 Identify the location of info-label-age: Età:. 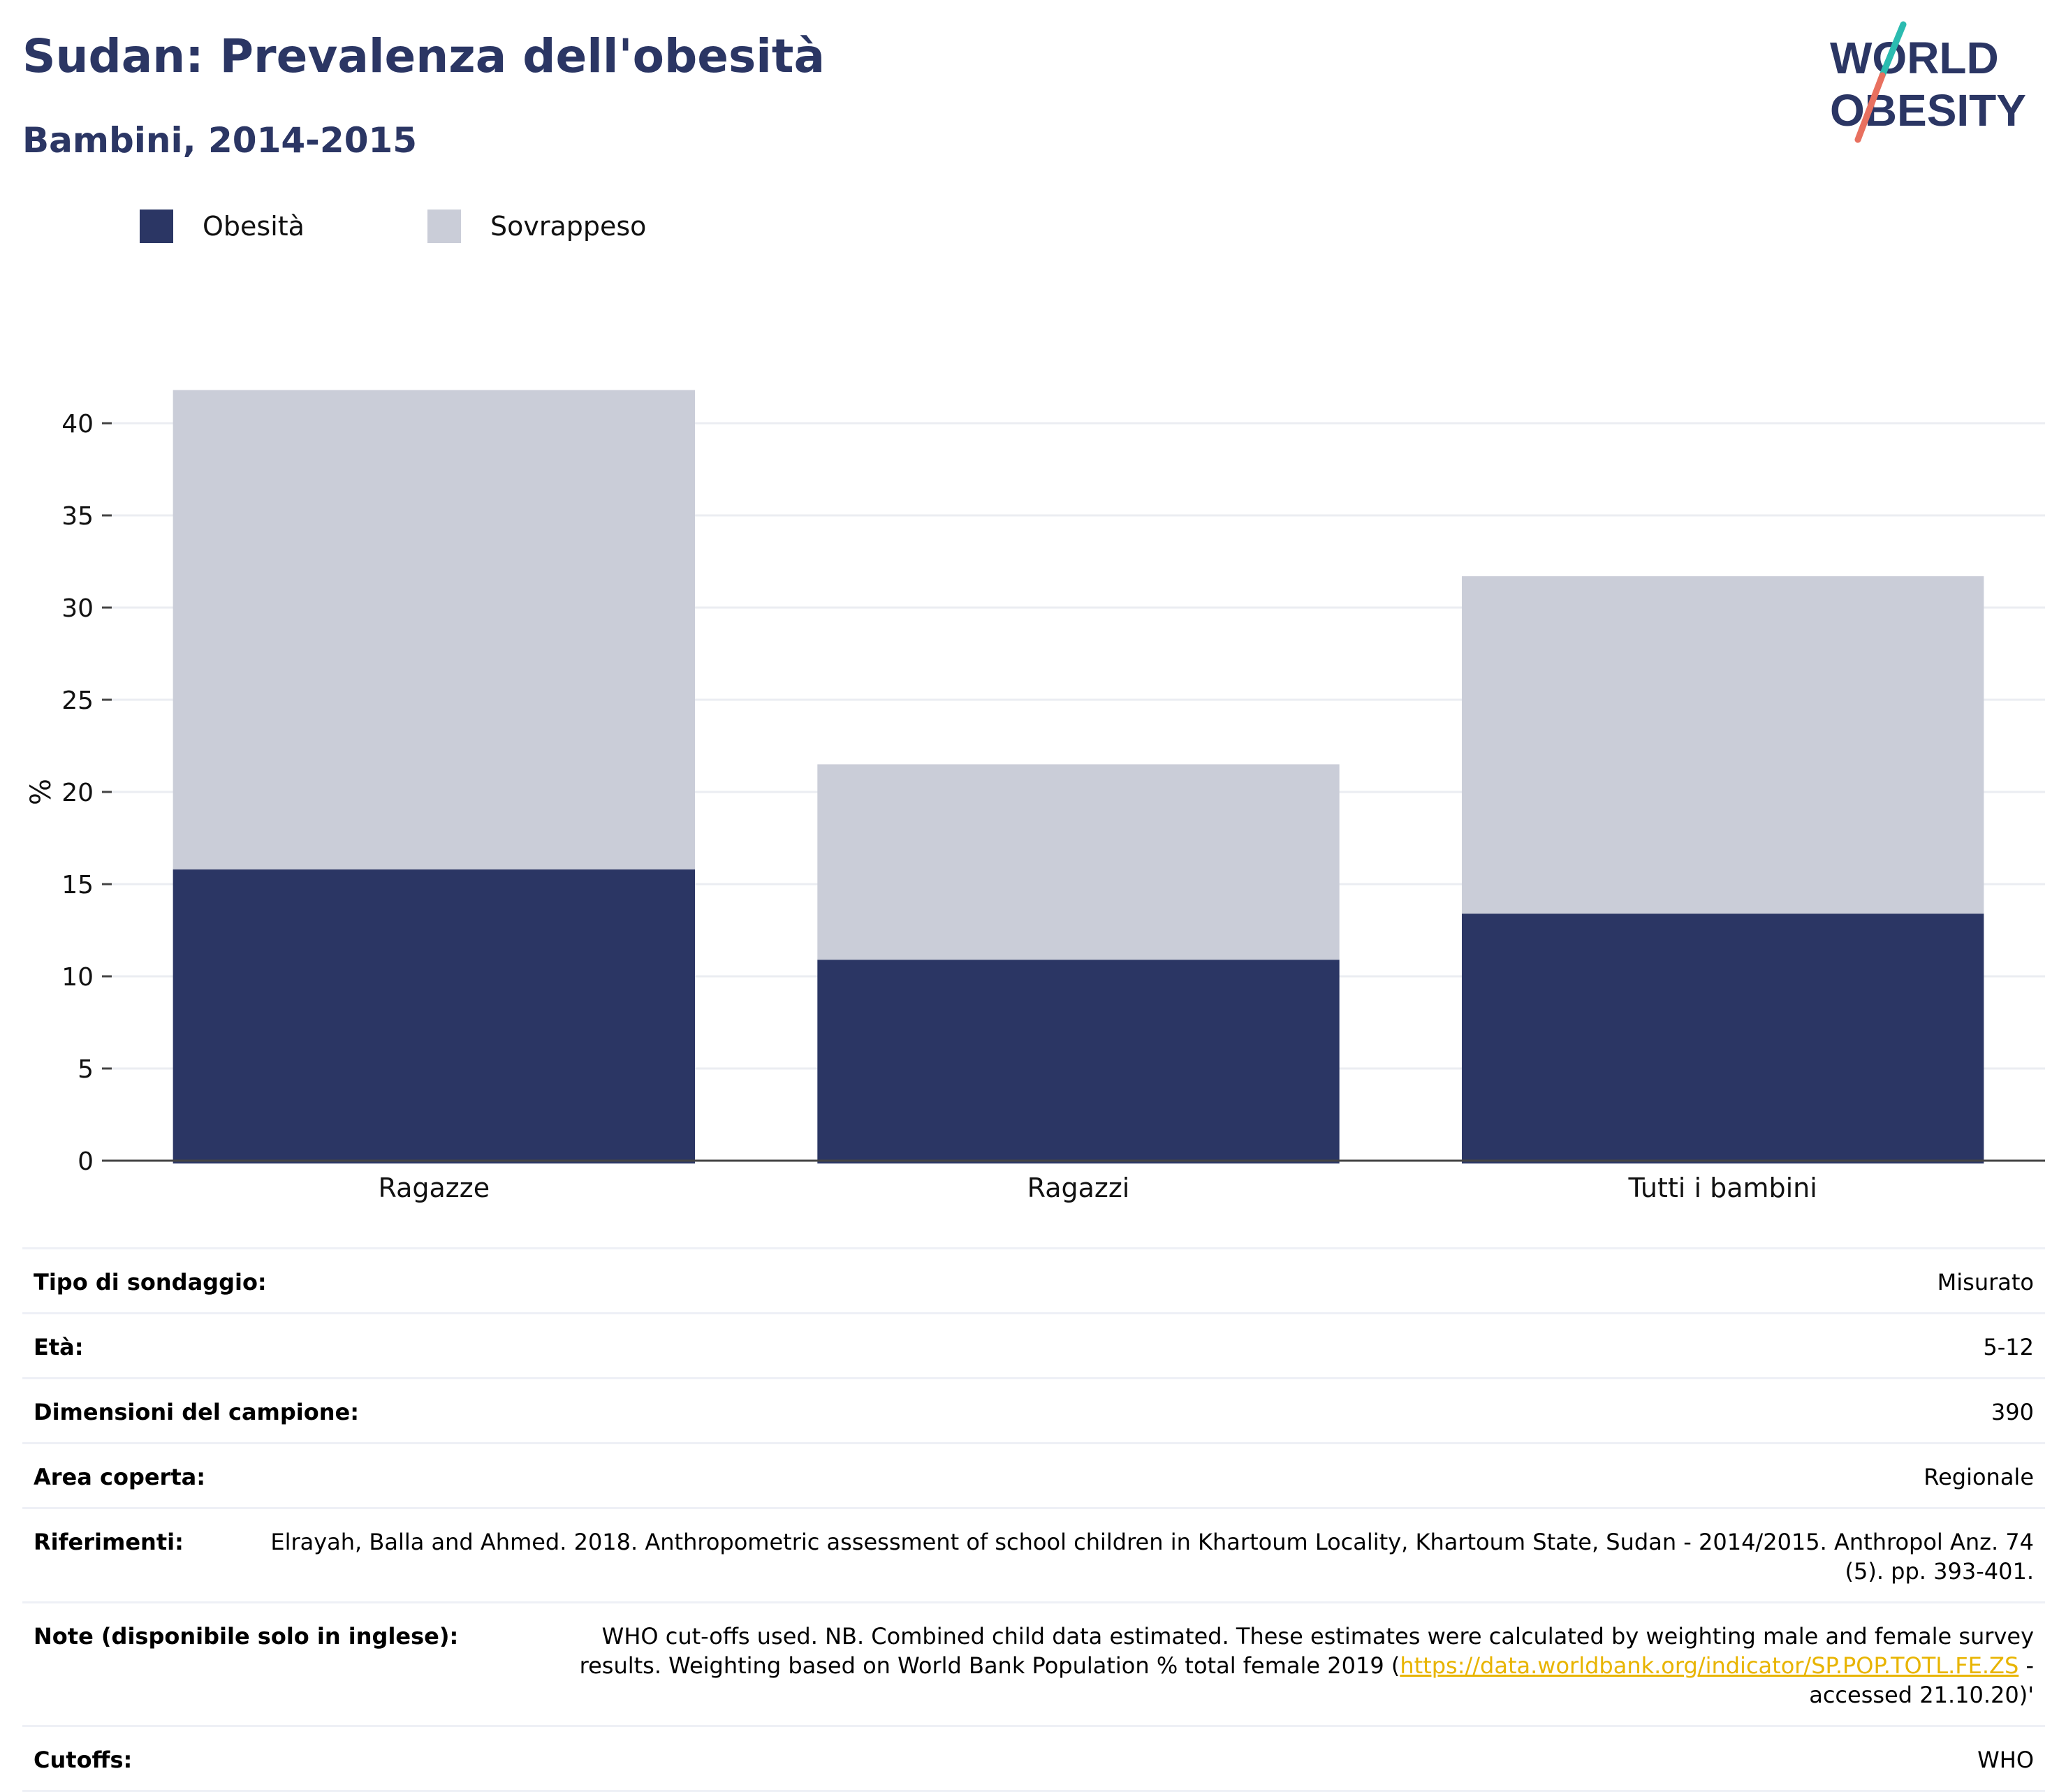
(59, 1347).